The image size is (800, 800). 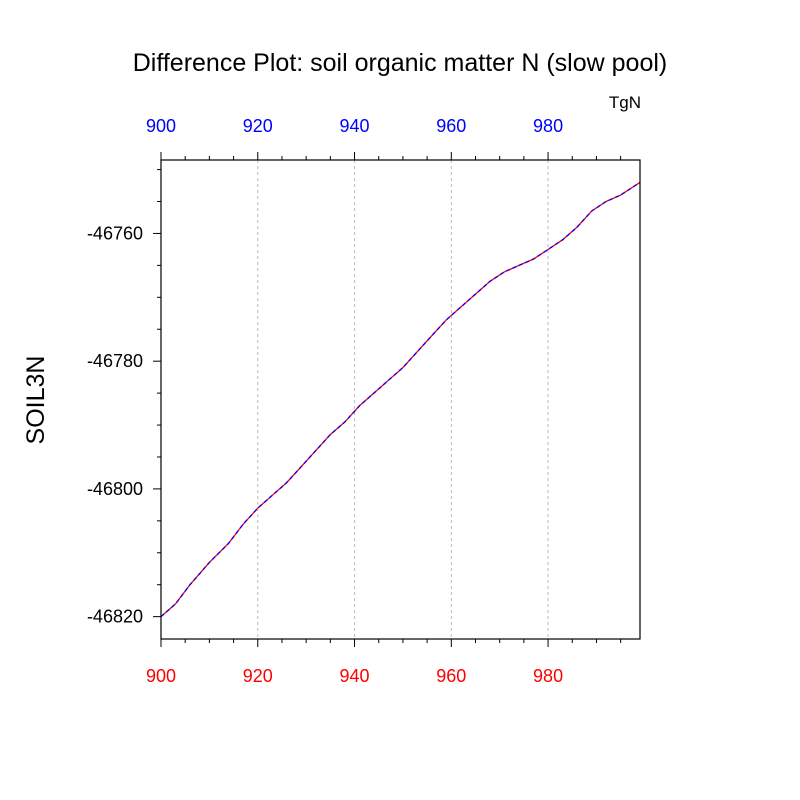 What do you see at coordinates (36, 400) in the screenshot?
I see `y-axis-label: SOIL3N` at bounding box center [36, 400].